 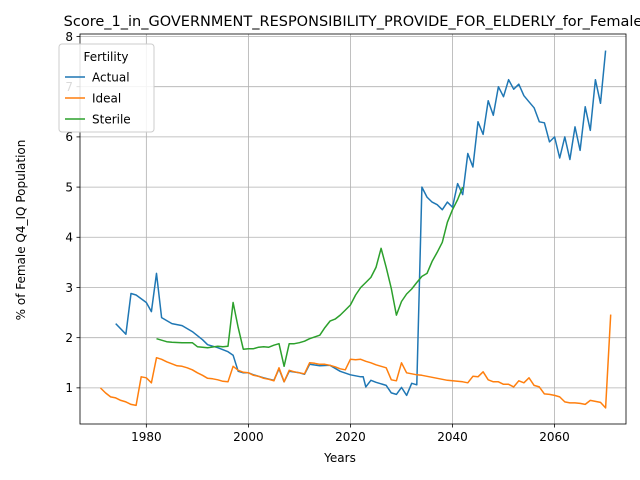 What do you see at coordinates (21, 230) in the screenshot?
I see `y-axis-label: % of Female Q4_IQ Population` at bounding box center [21, 230].